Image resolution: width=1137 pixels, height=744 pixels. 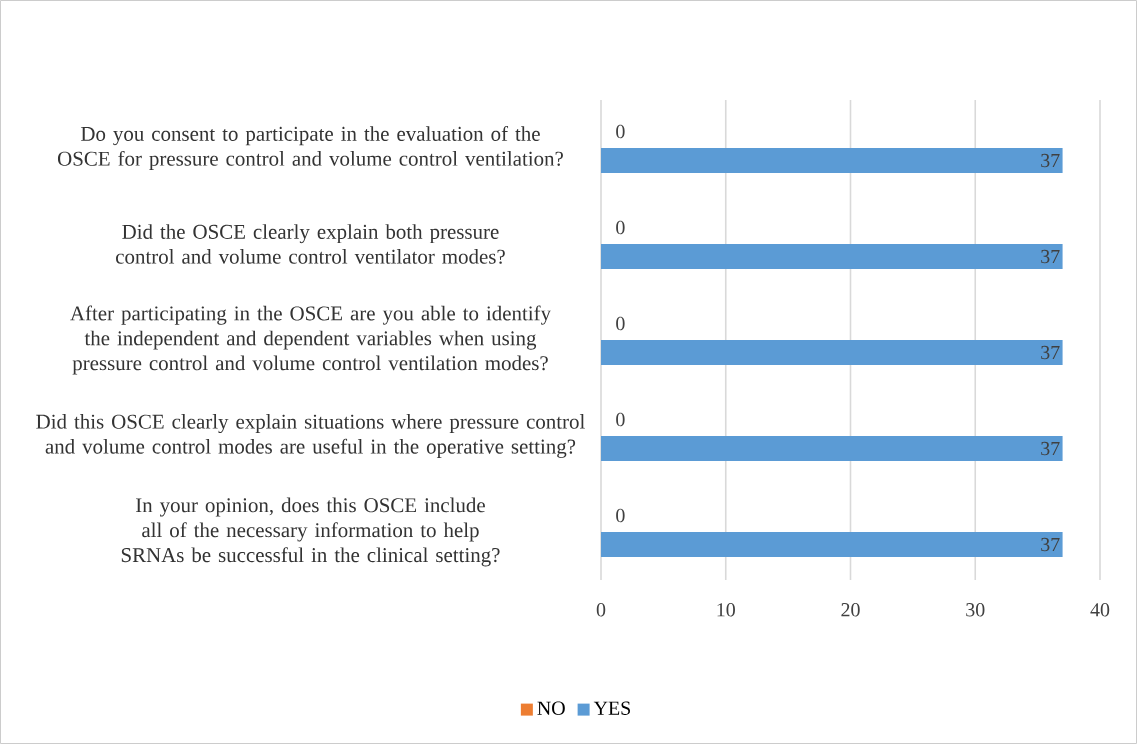 What do you see at coordinates (975, 610) in the screenshot?
I see `x-tick-label: 30` at bounding box center [975, 610].